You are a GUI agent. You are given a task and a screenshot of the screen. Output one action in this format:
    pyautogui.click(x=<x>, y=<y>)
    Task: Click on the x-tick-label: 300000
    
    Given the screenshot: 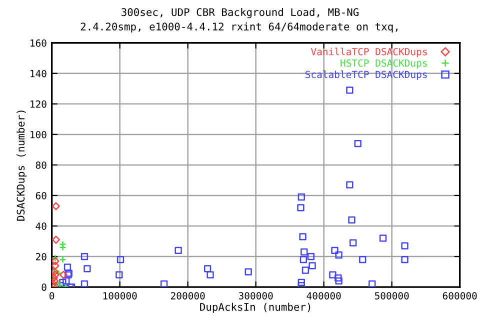 What is the action you would take?
    pyautogui.click(x=255, y=296)
    